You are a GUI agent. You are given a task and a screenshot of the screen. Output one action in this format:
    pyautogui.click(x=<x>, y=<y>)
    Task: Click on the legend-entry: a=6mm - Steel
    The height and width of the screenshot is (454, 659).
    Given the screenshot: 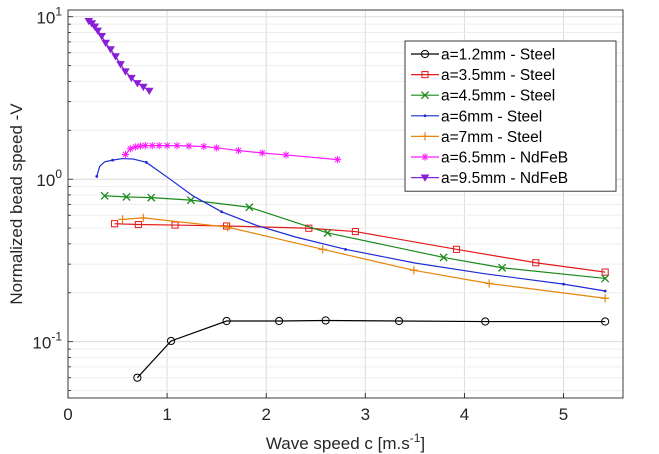 What is the action you would take?
    pyautogui.click(x=476, y=116)
    